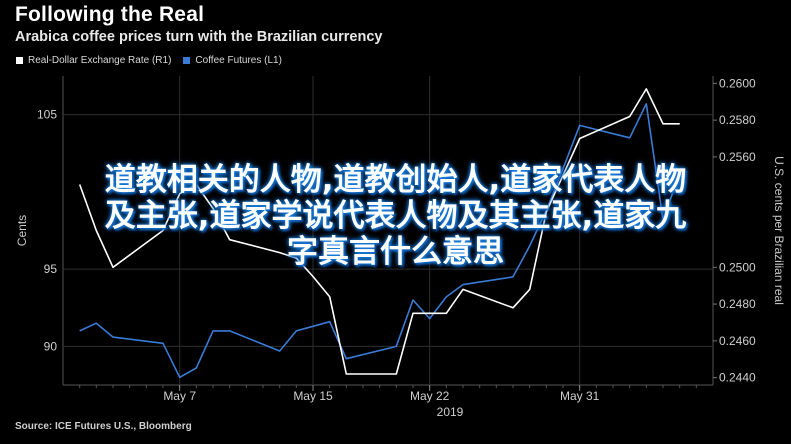 This screenshot has width=791, height=444. I want to click on overlay-line-2: 及主张,道家学说代表人物及其主张,道家九, so click(395, 216).